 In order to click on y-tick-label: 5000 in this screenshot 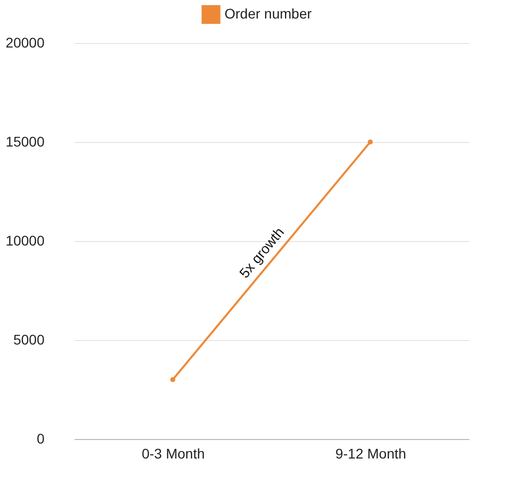, I will do `click(29, 340)`.